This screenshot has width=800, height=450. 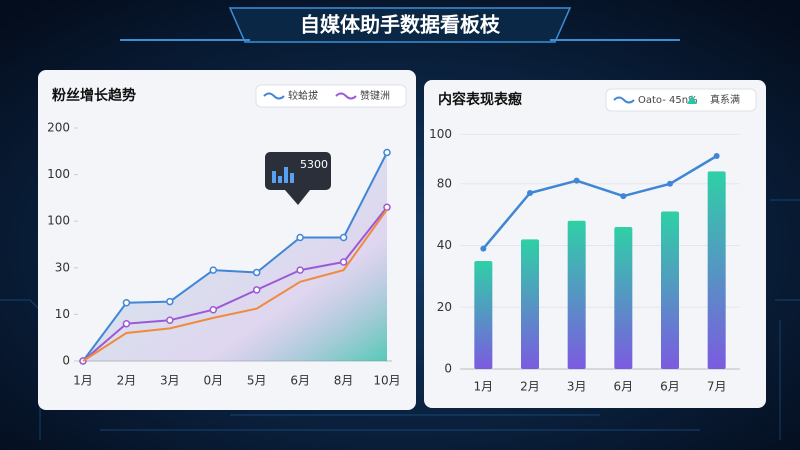 I want to click on x-tick-label: 0月, so click(x=213, y=381).